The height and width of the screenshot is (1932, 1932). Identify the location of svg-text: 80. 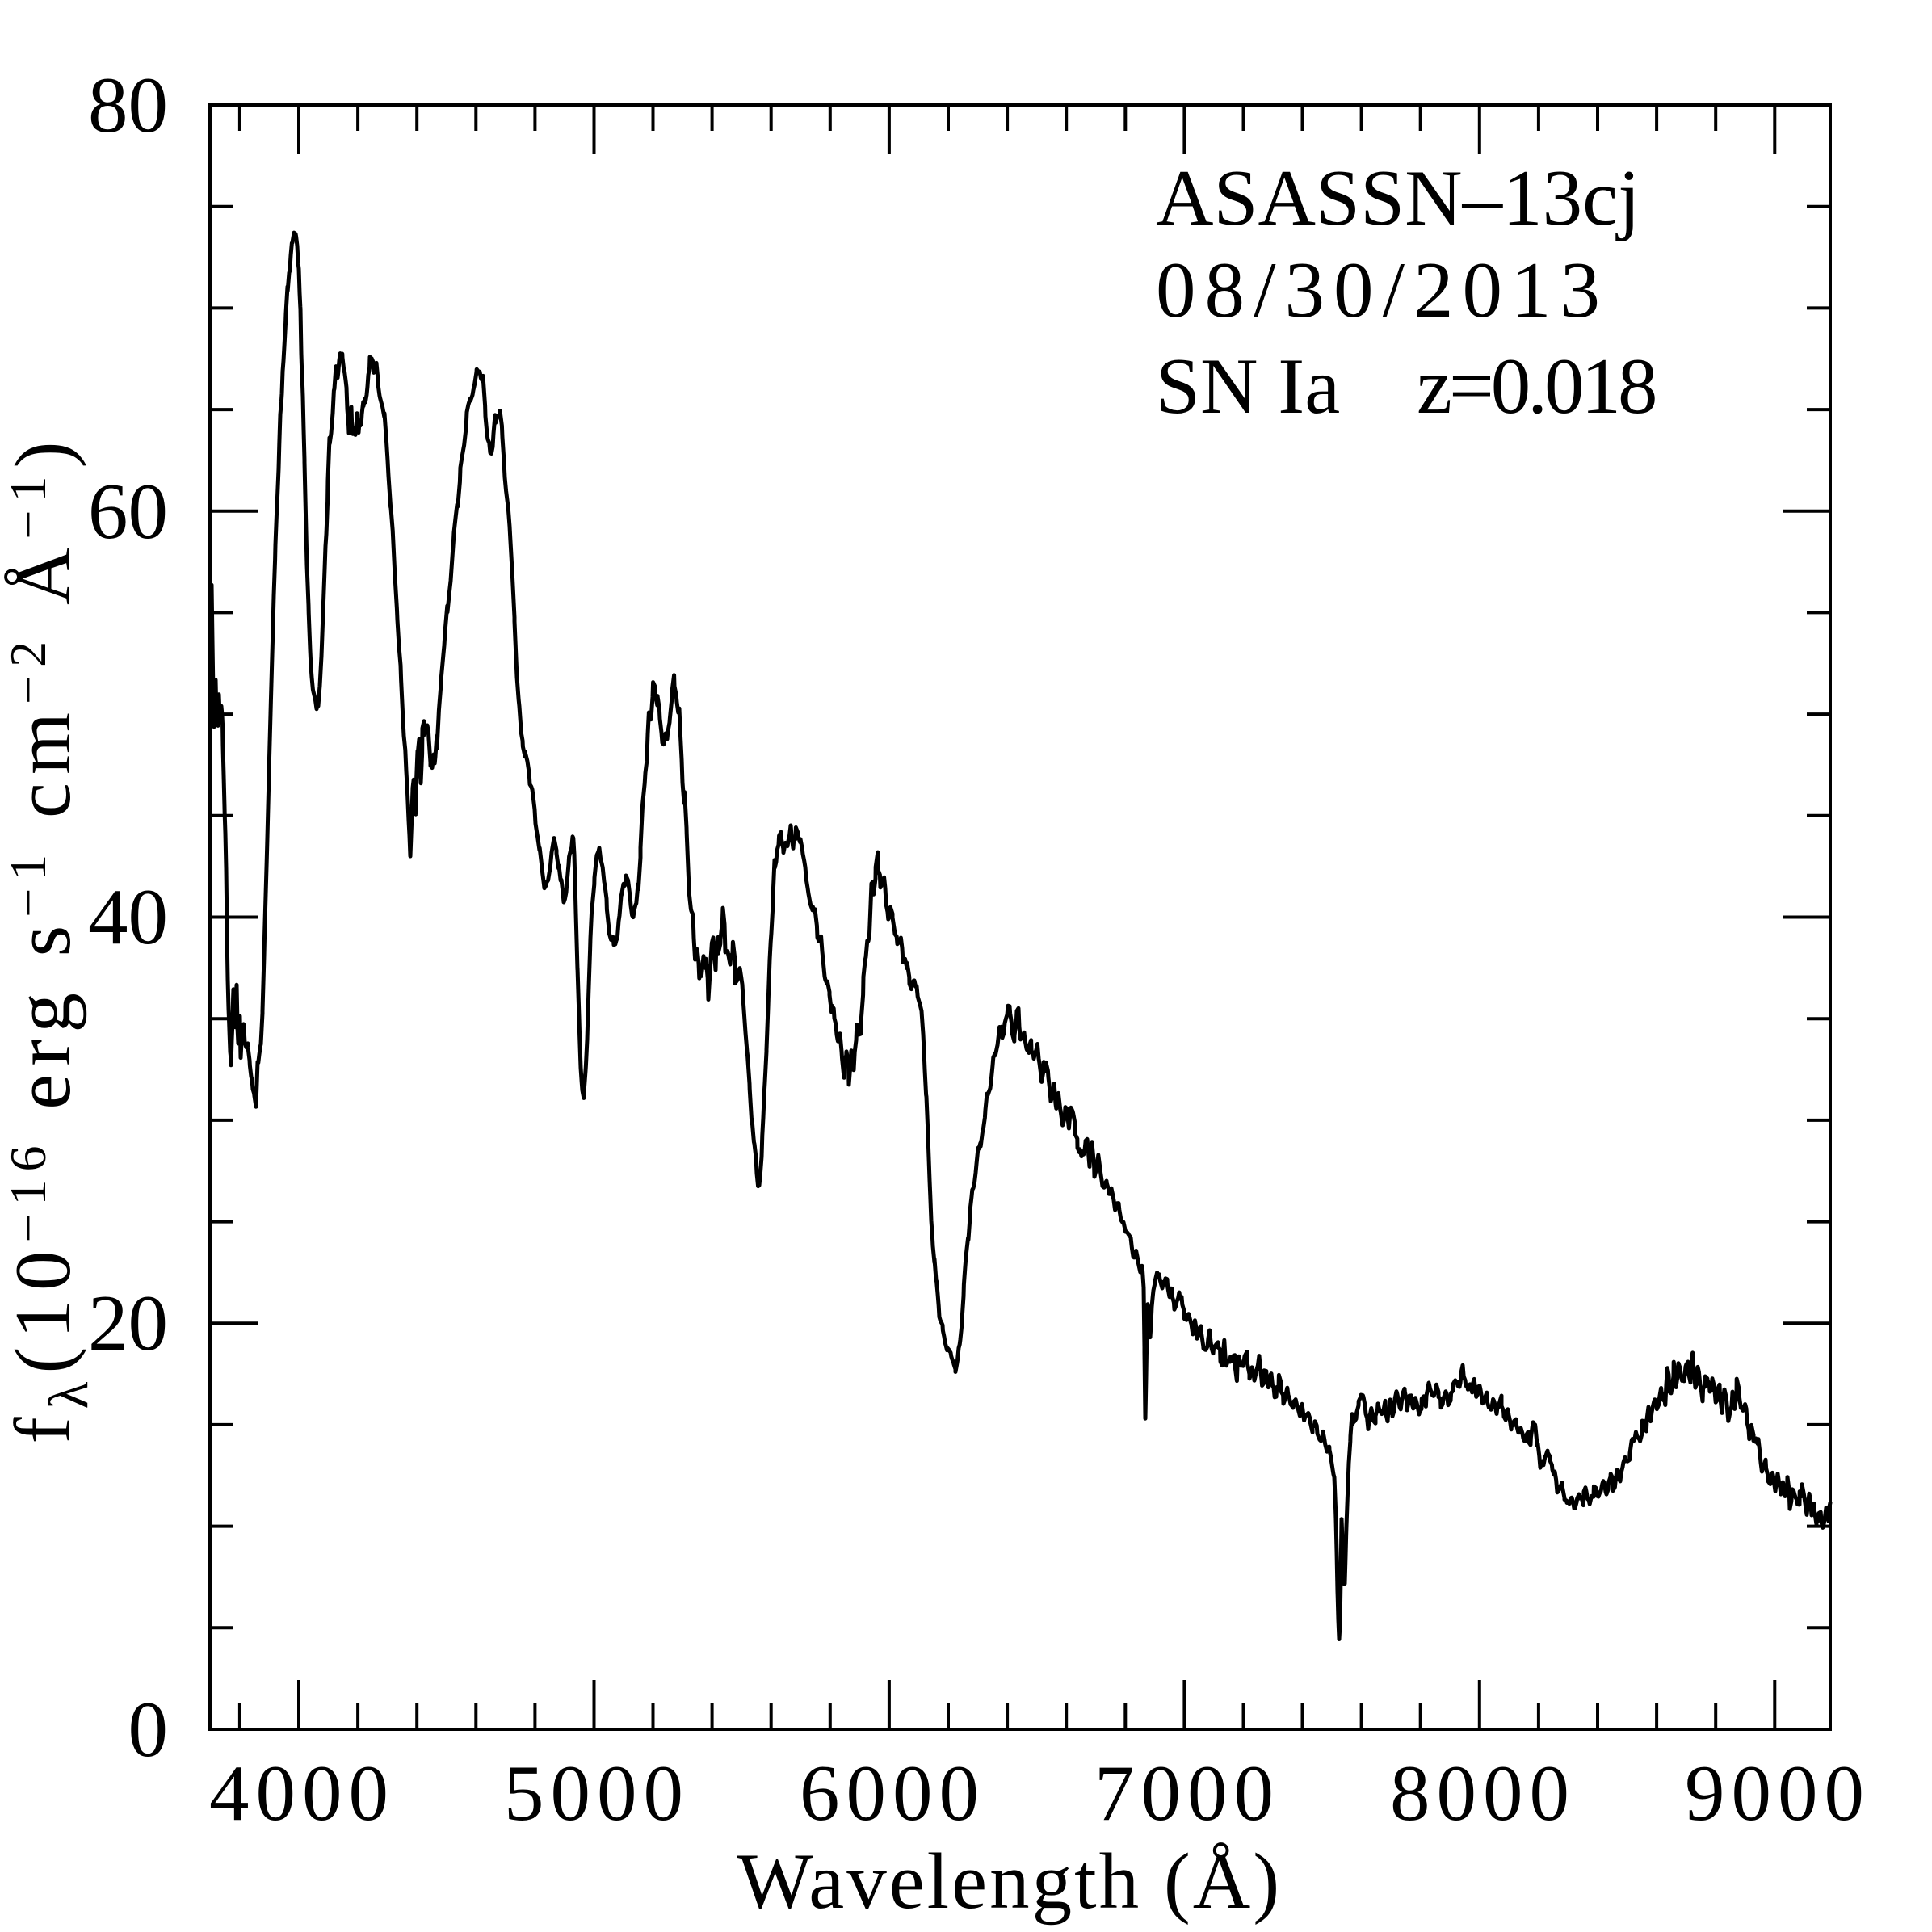
(128, 105).